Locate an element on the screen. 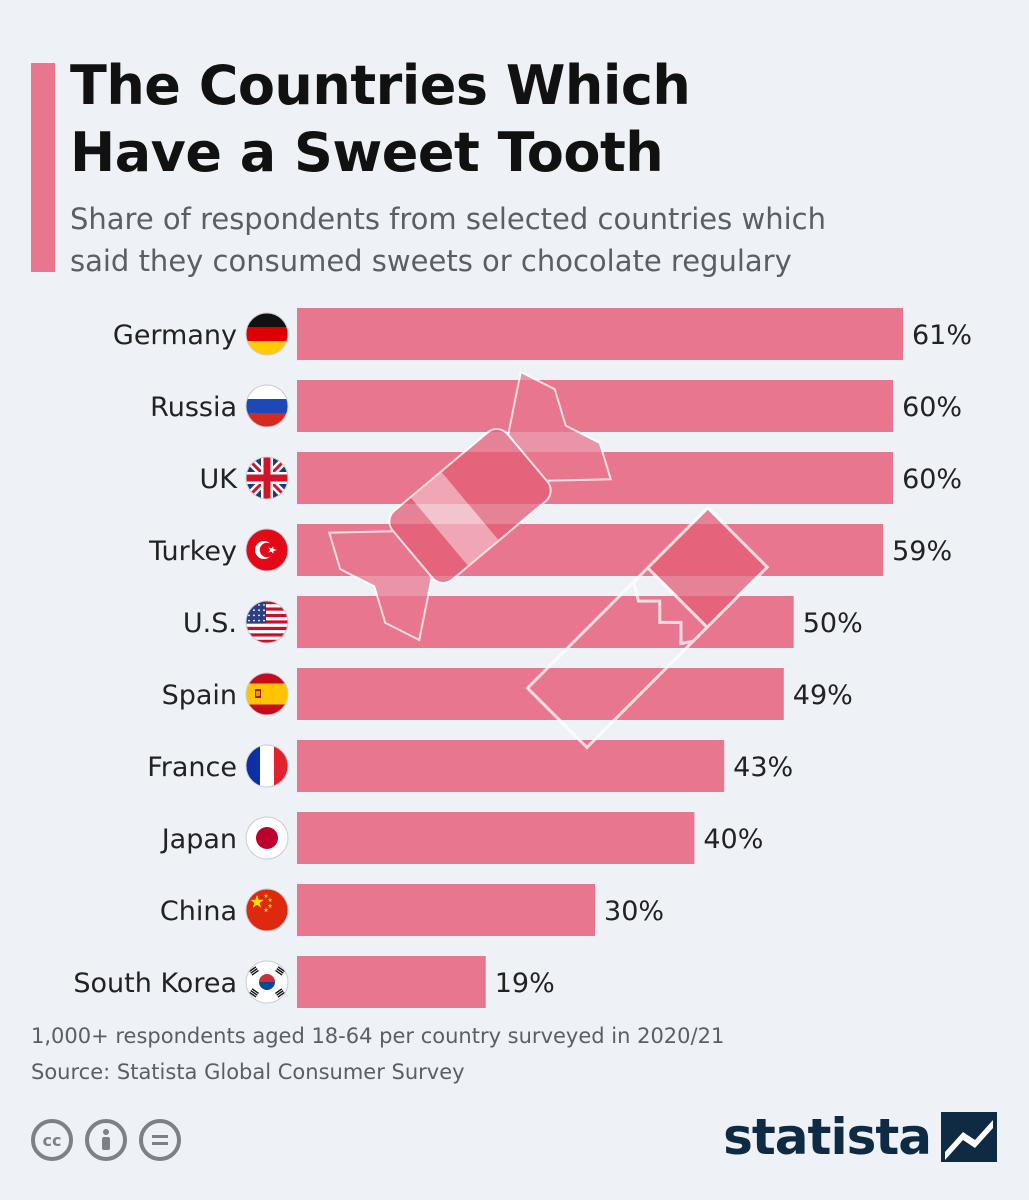  page-title: The Countries Which Have a Sweet Tooth is located at coordinates (520, 119).